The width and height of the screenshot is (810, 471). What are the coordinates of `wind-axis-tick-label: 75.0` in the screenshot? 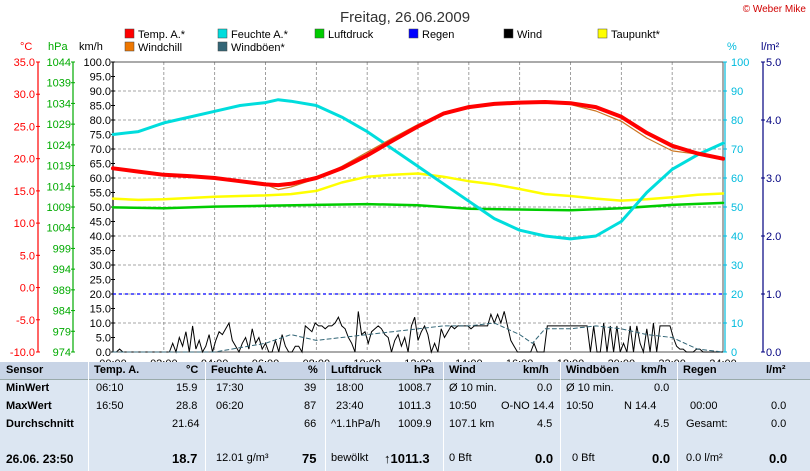 It's located at (100, 136).